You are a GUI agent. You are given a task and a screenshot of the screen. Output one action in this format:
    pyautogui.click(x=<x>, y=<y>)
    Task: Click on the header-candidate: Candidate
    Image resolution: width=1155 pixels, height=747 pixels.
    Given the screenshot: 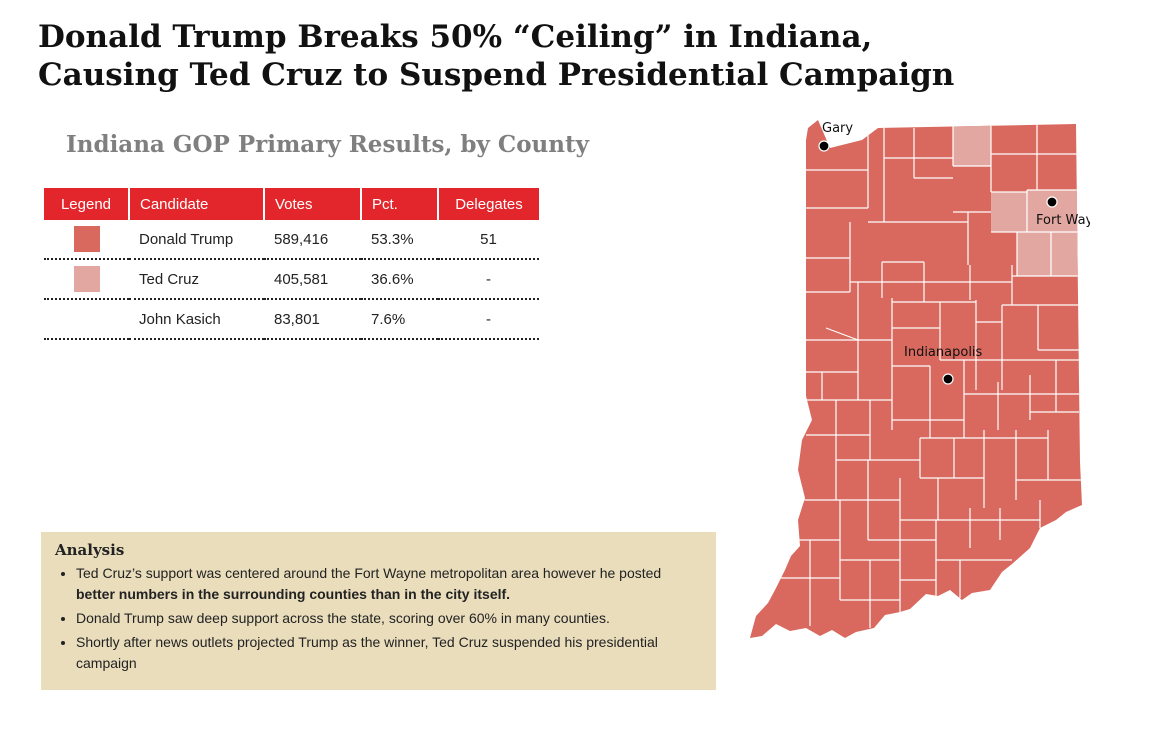 What is the action you would take?
    pyautogui.click(x=197, y=204)
    